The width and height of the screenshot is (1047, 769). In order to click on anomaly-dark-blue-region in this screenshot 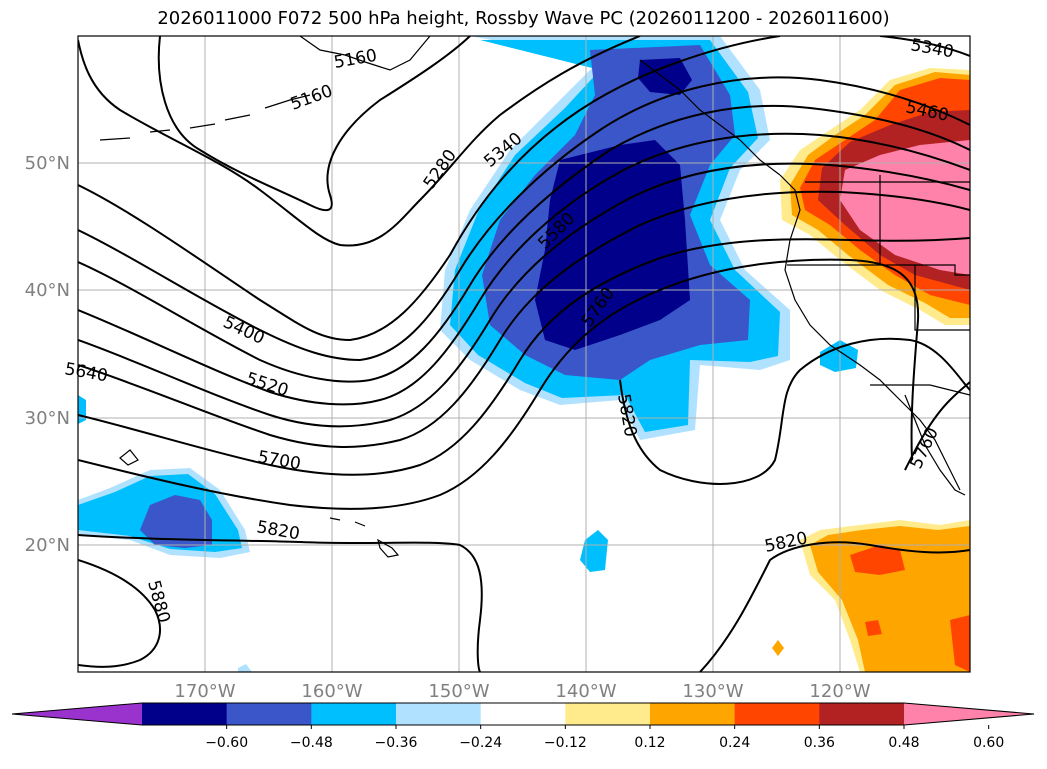, I will do `click(612, 245)`.